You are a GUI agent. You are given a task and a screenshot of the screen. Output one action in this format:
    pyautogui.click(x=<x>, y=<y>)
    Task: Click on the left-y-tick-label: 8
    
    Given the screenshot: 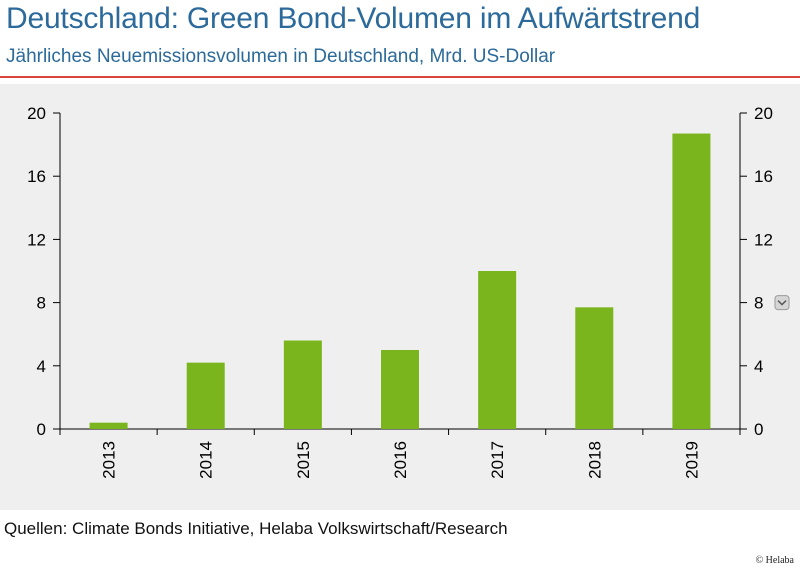 What is the action you would take?
    pyautogui.click(x=41, y=303)
    